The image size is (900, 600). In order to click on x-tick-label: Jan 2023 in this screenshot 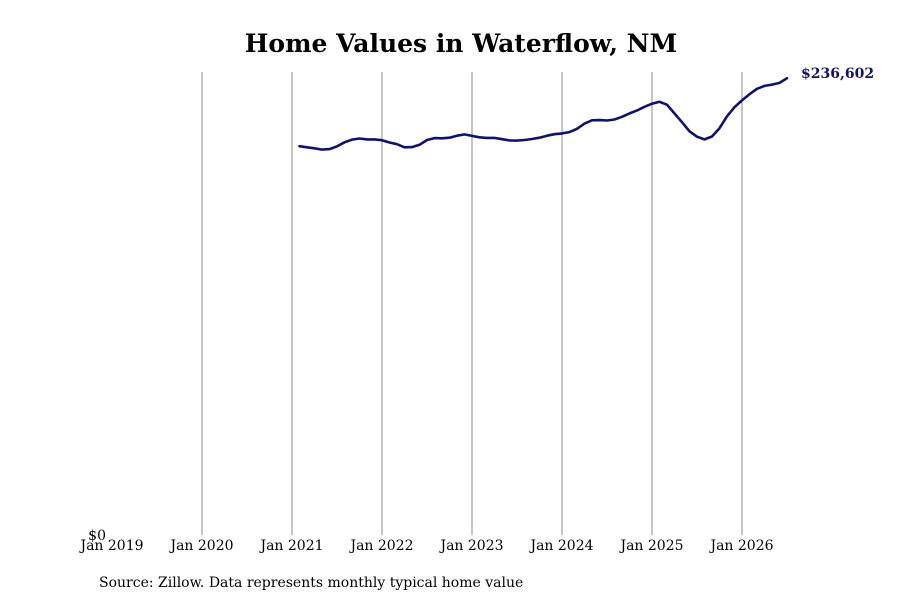, I will do `click(470, 546)`.